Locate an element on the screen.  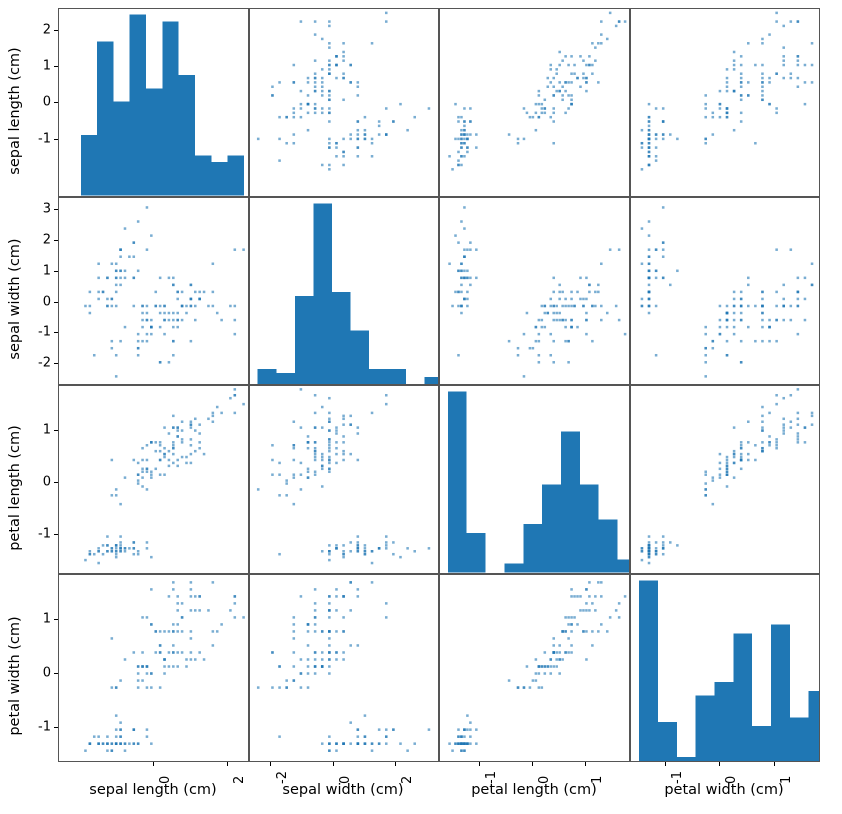
ytick-label-sepal_length: -1 is located at coordinates (44, 138).